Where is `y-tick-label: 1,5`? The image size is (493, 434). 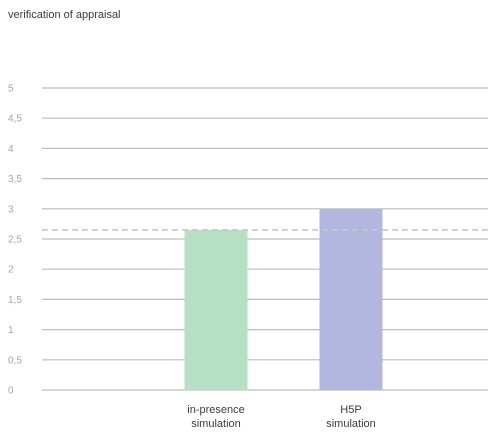
y-tick-label: 1,5 is located at coordinates (15, 300).